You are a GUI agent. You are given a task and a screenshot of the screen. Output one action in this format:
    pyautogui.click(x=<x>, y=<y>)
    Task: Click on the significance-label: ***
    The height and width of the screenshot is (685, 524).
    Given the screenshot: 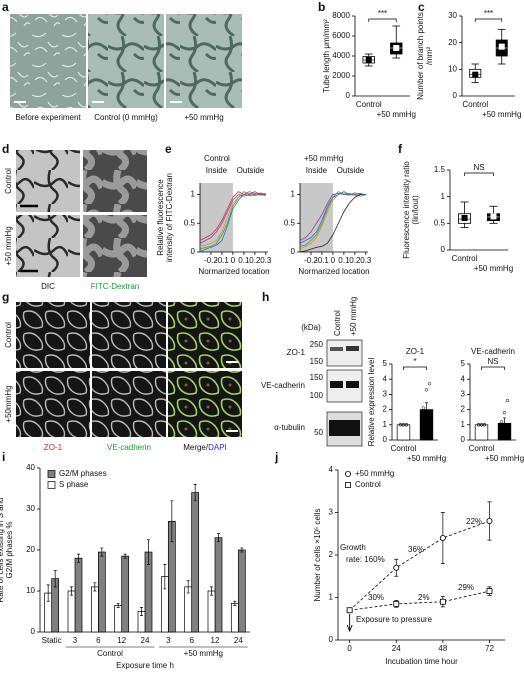 What is the action you would take?
    pyautogui.click(x=382, y=13)
    